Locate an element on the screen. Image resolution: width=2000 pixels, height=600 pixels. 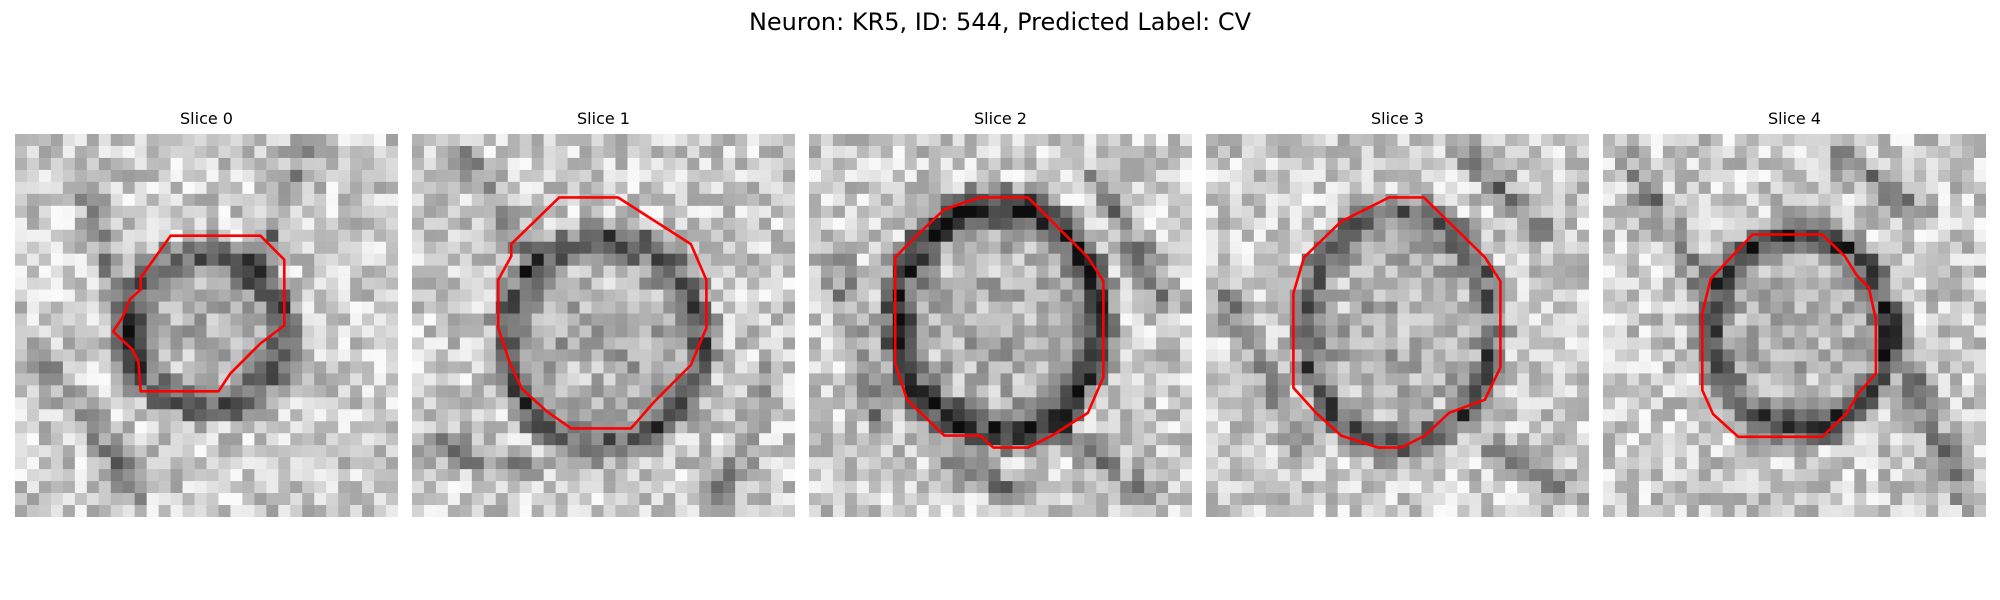
slice-title-2: Slice 2 is located at coordinates (1000, 118).